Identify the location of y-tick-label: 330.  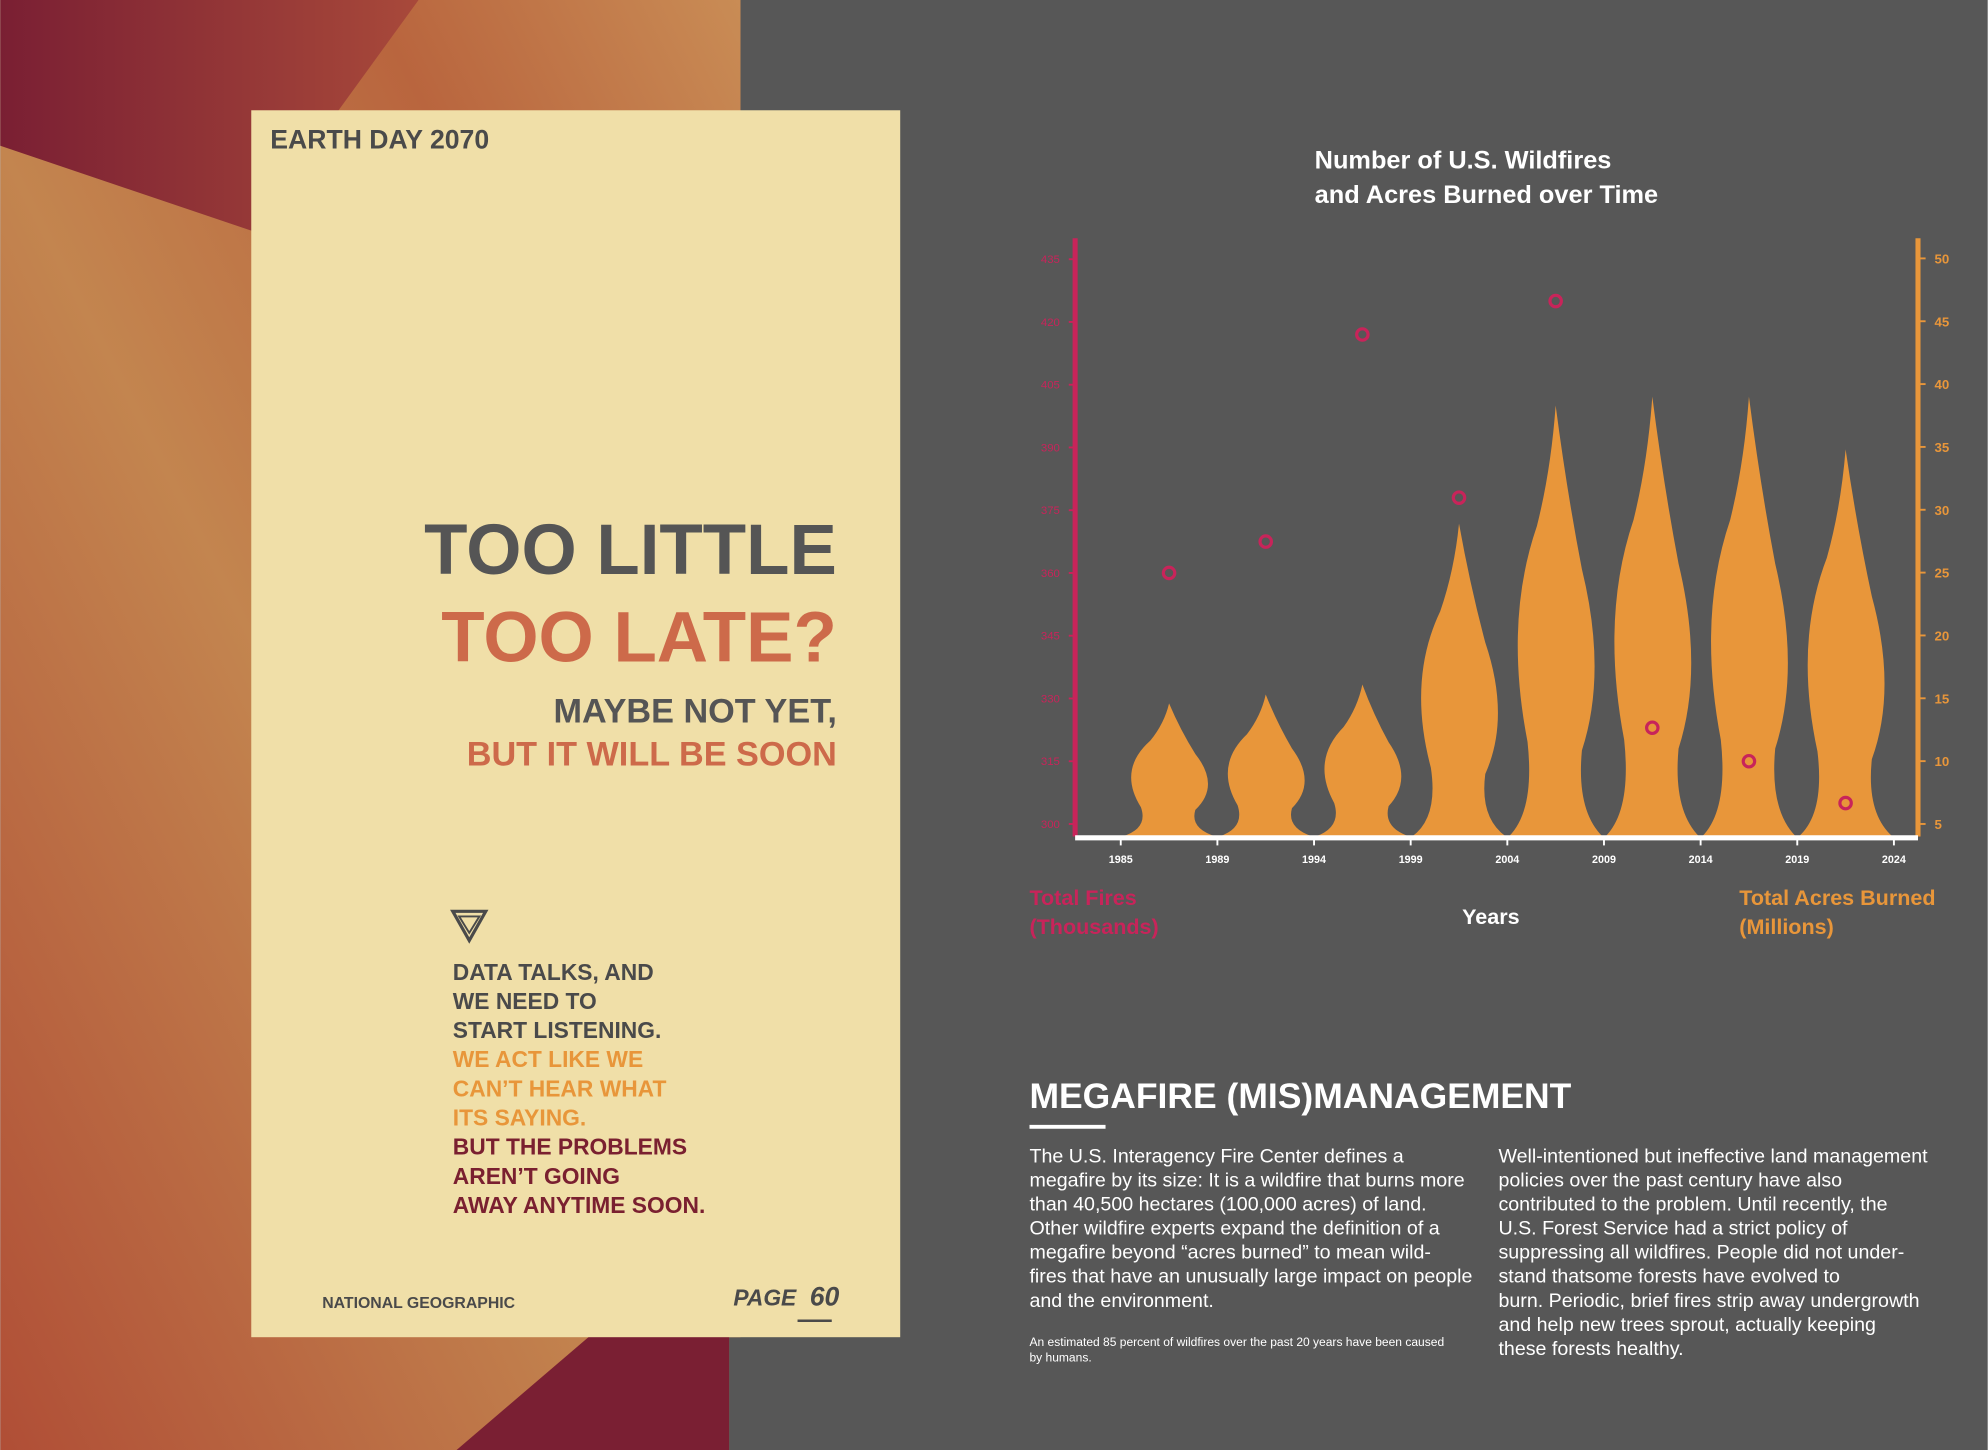
(1050, 699).